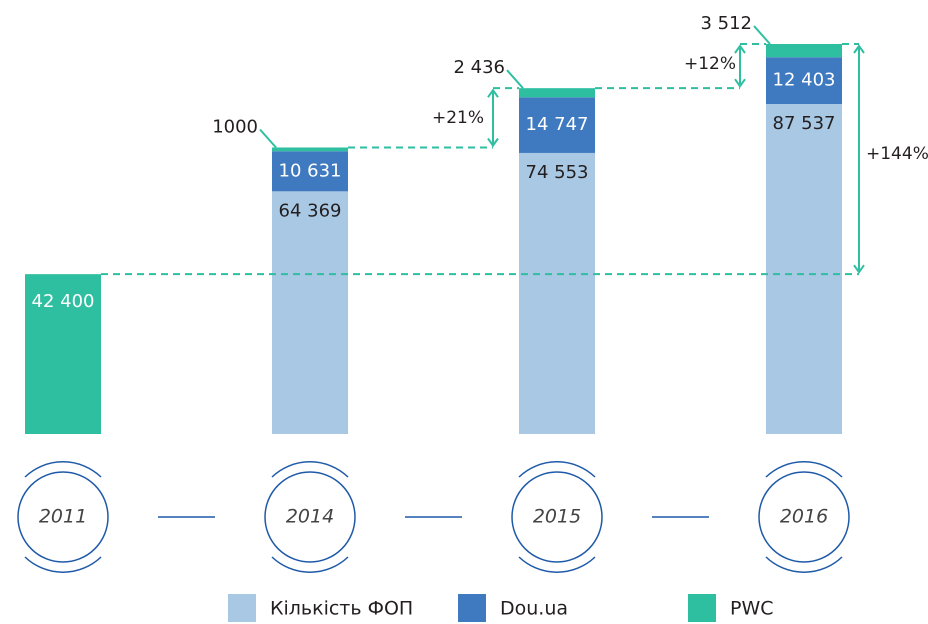  I want to click on value-label: 1000, so click(235, 126).